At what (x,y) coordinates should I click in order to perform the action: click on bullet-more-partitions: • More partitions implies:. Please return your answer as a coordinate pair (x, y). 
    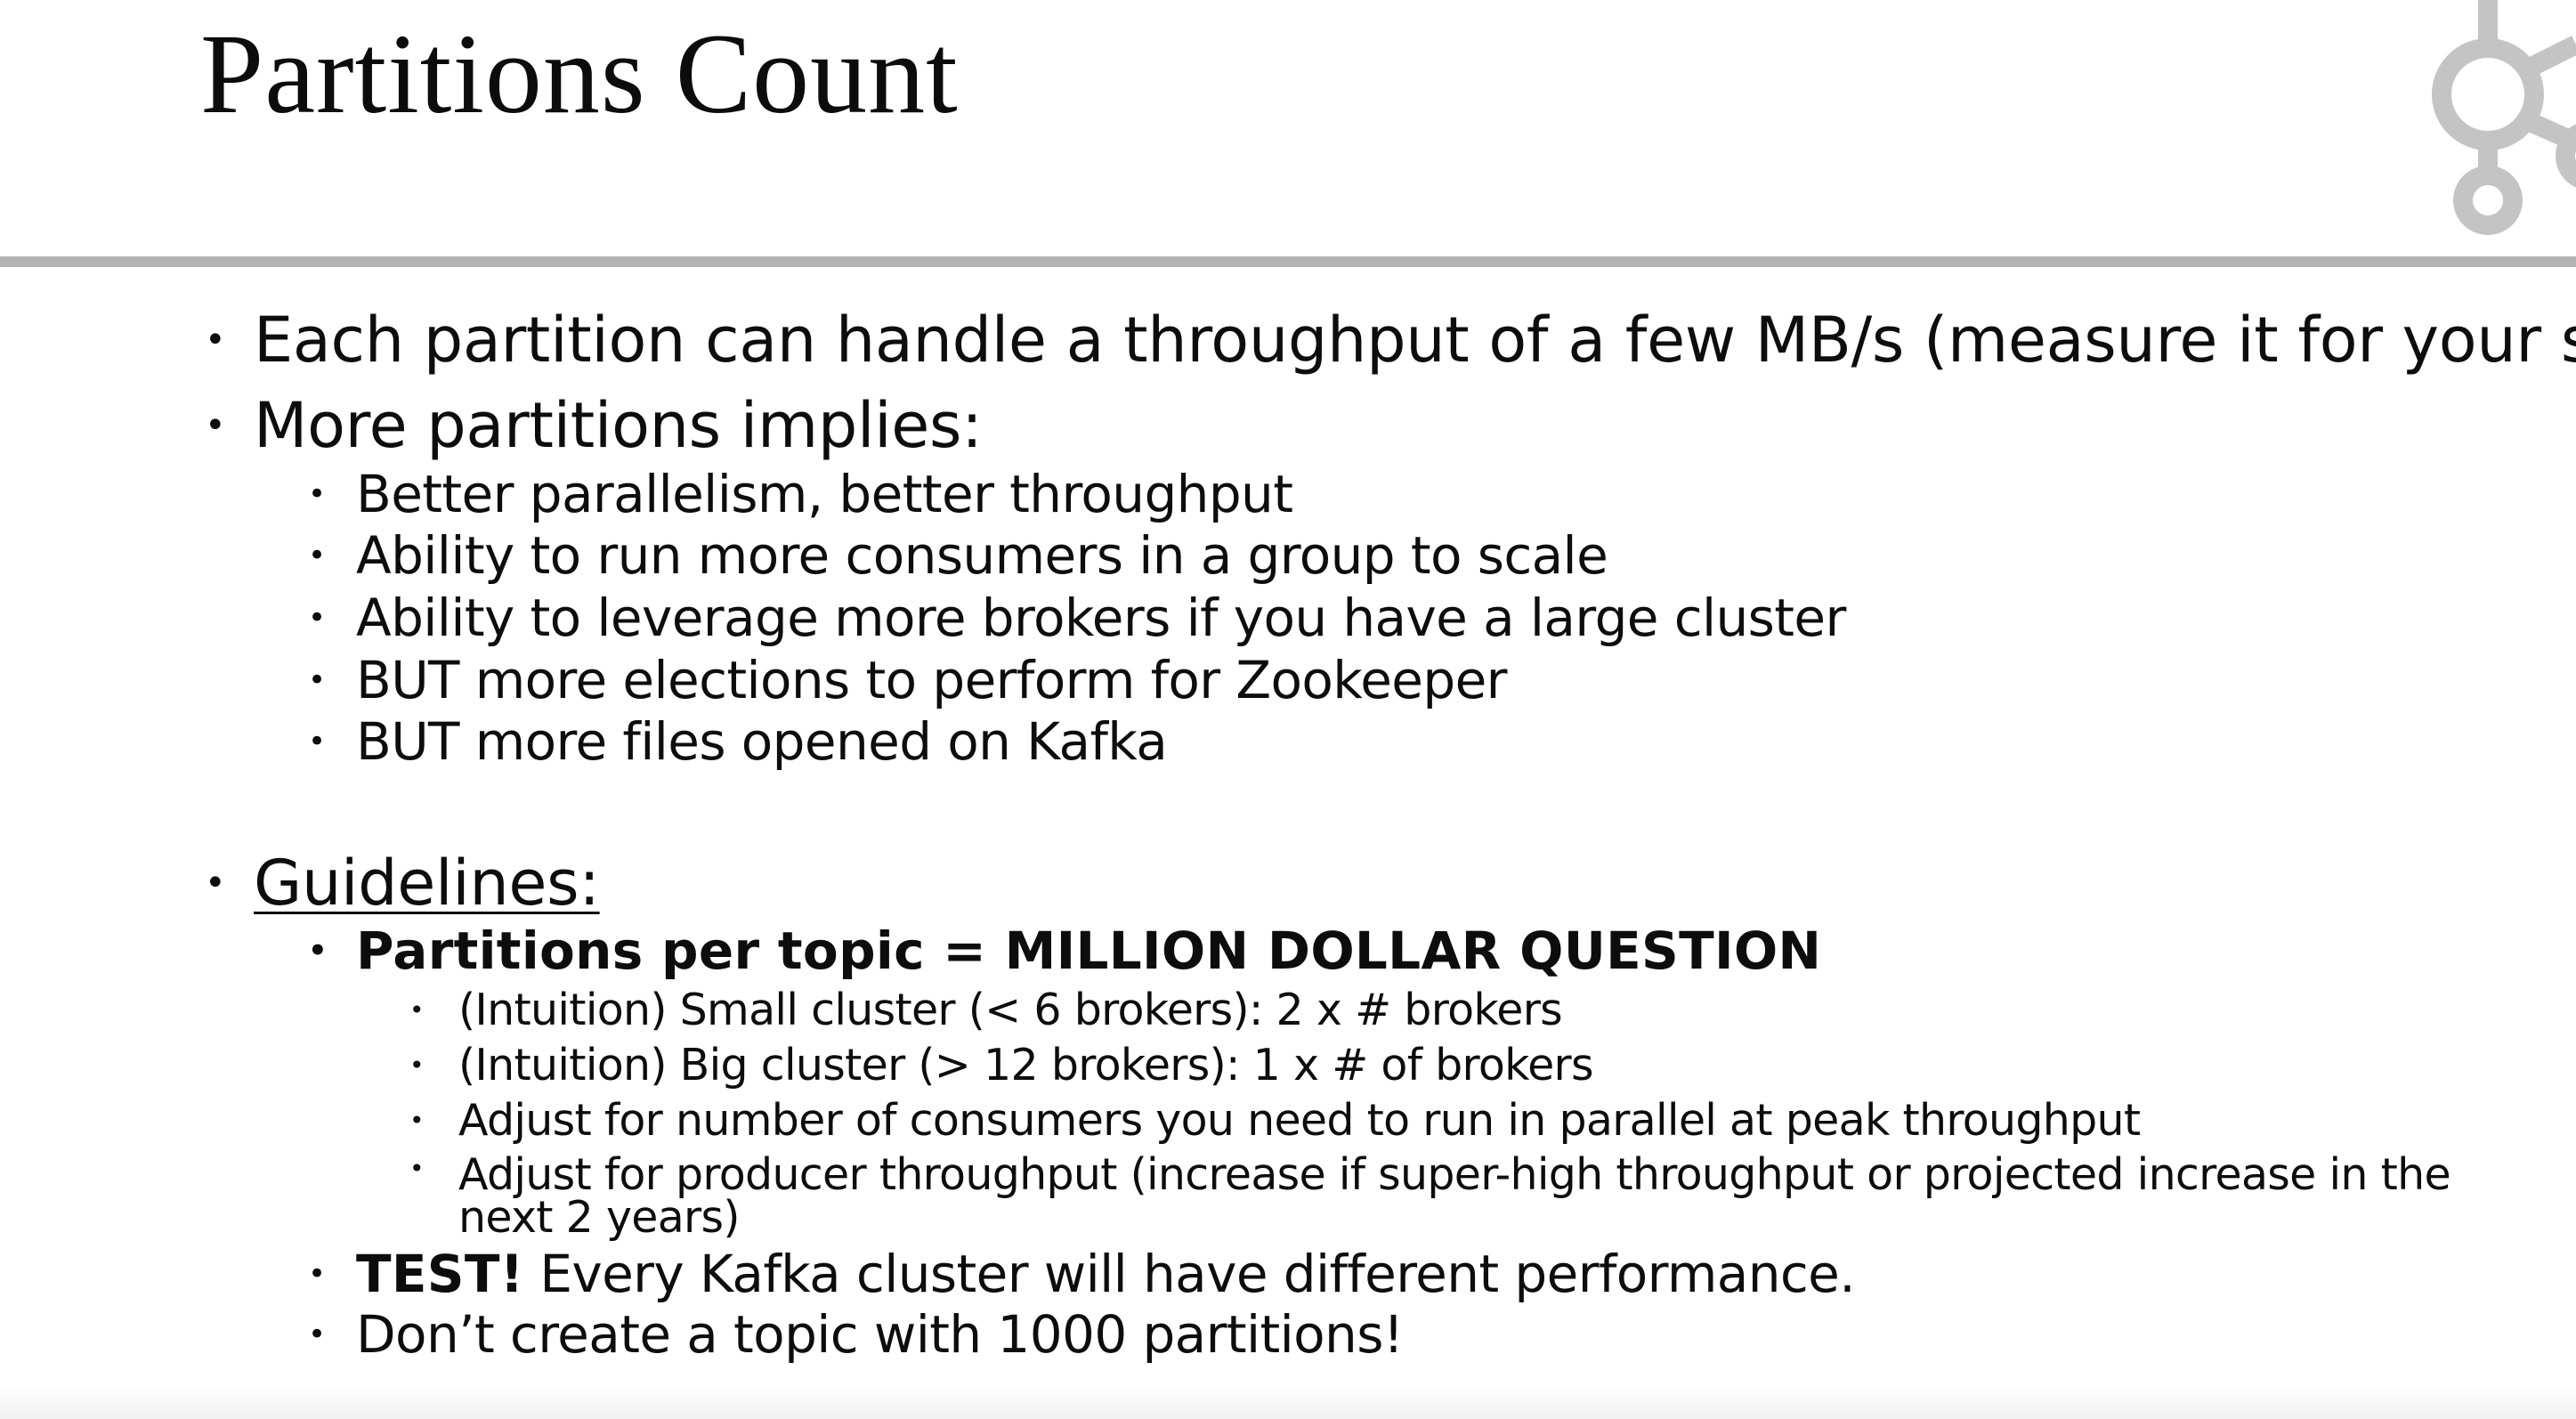
    Looking at the image, I should click on (594, 425).